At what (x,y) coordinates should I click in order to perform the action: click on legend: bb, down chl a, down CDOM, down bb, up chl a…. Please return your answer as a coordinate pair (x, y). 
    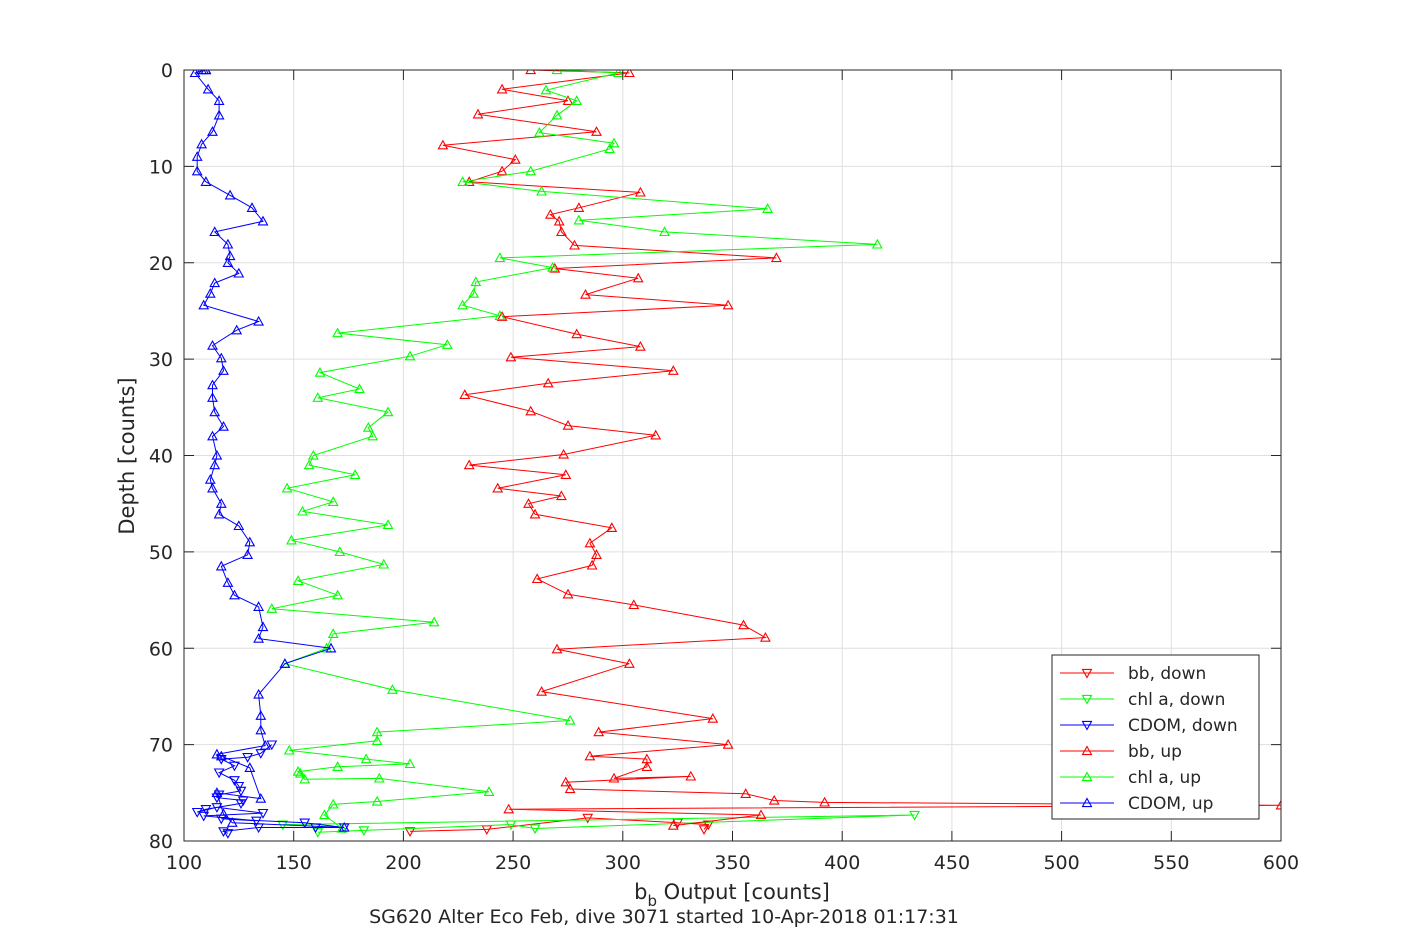
    Looking at the image, I should click on (1155, 737).